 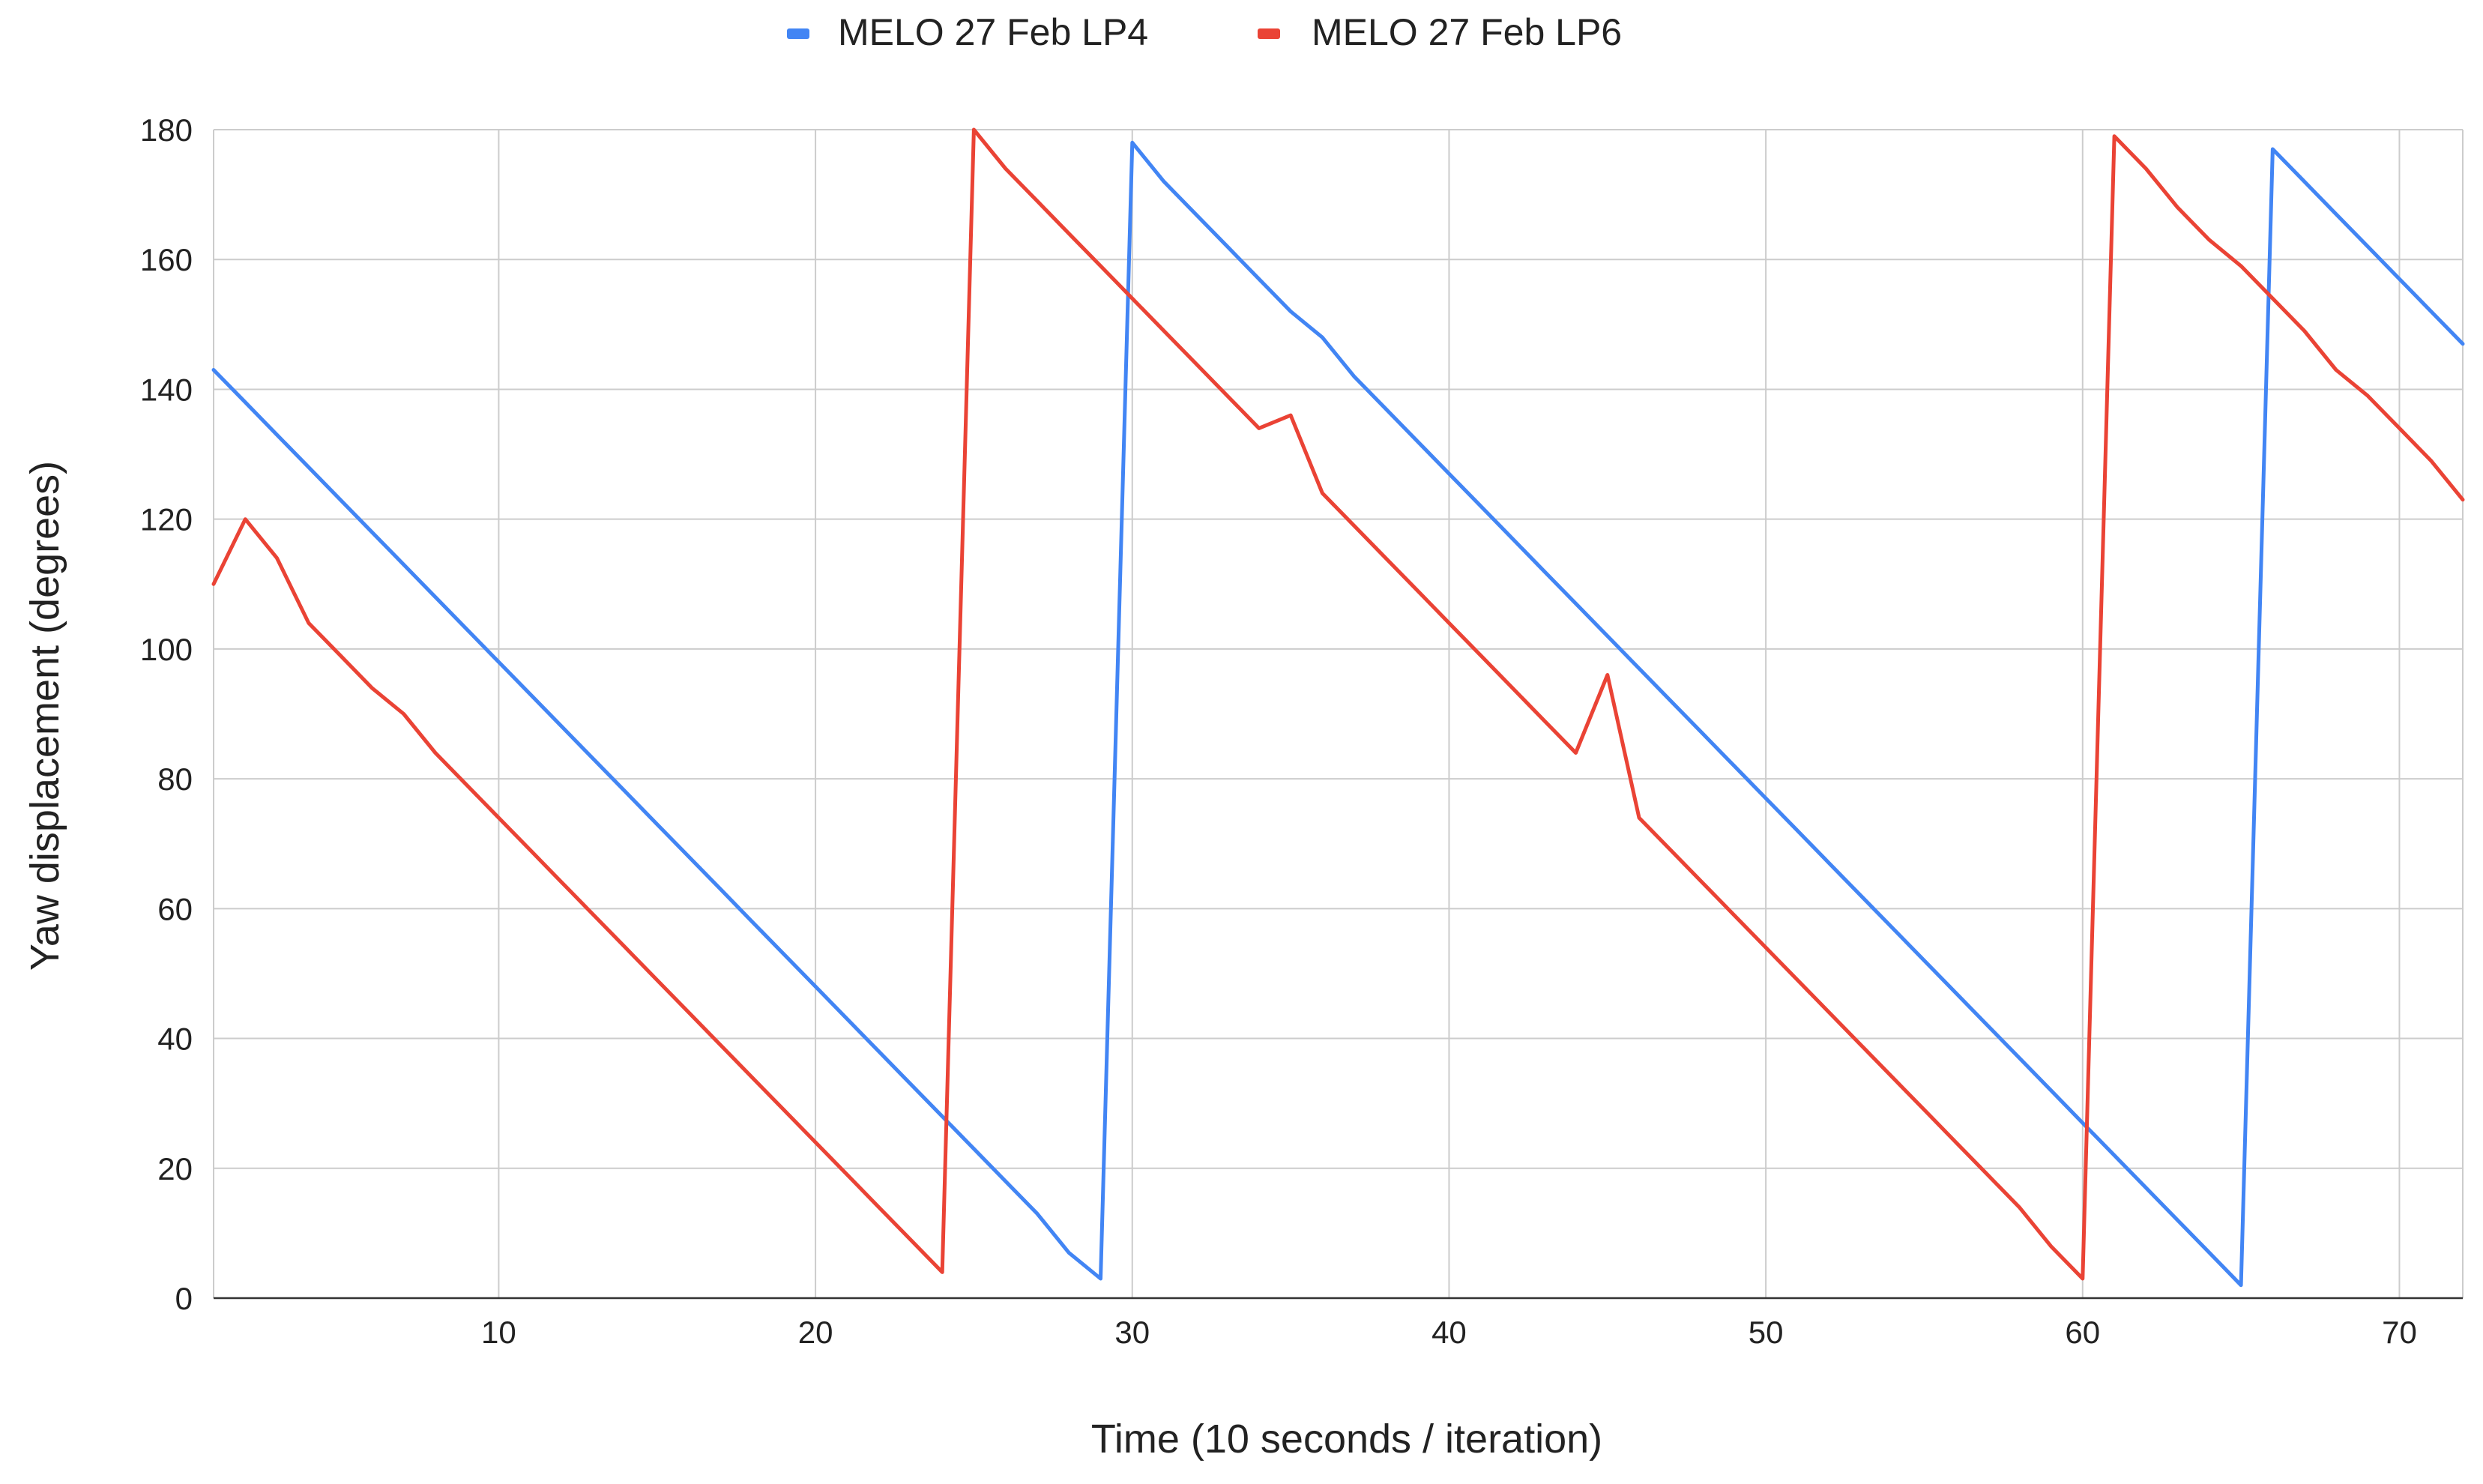 What do you see at coordinates (184, 1298) in the screenshot?
I see `y-tick-label: 0` at bounding box center [184, 1298].